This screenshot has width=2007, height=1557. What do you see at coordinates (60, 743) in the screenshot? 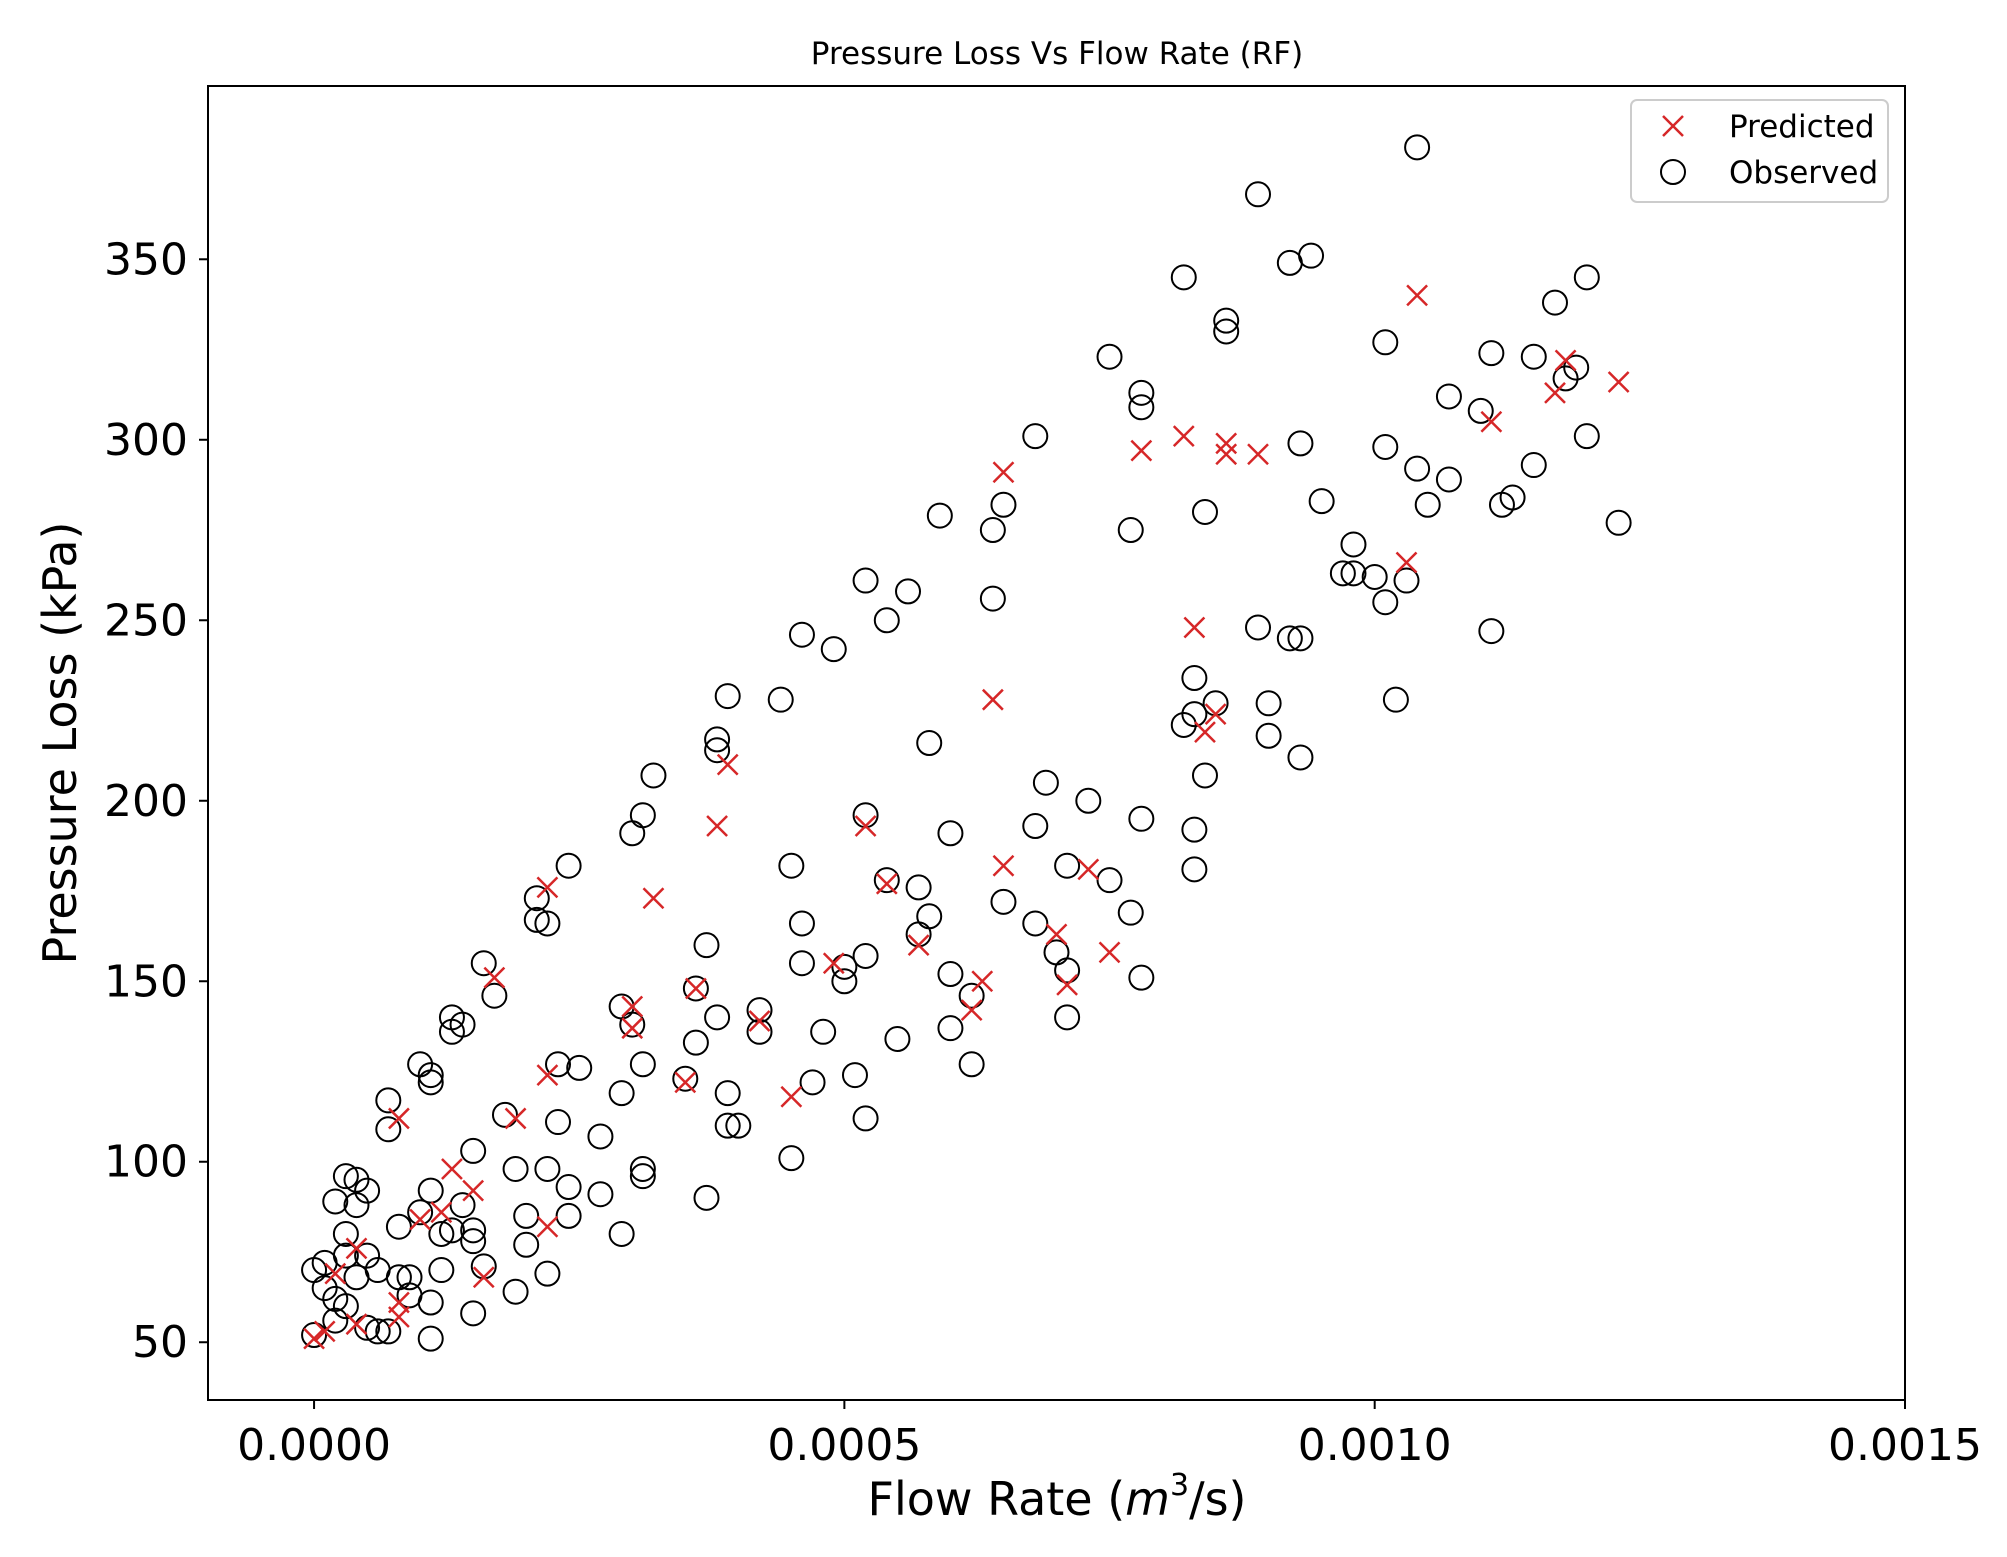
I see `y-axis-label: Pressure Loss (kPa)` at bounding box center [60, 743].